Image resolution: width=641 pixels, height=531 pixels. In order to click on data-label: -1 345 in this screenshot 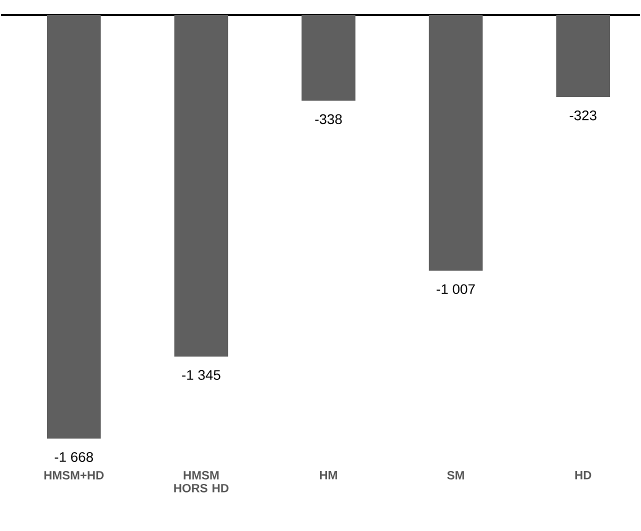, I will do `click(201, 375)`.